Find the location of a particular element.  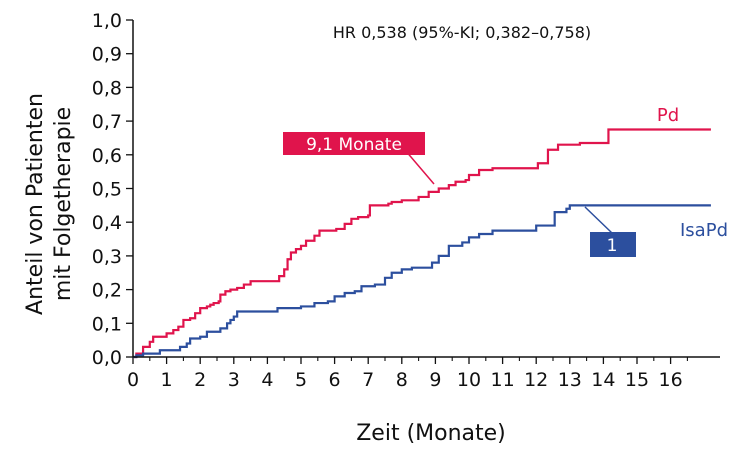

y-tick-label: 0,4 is located at coordinates (107, 223).